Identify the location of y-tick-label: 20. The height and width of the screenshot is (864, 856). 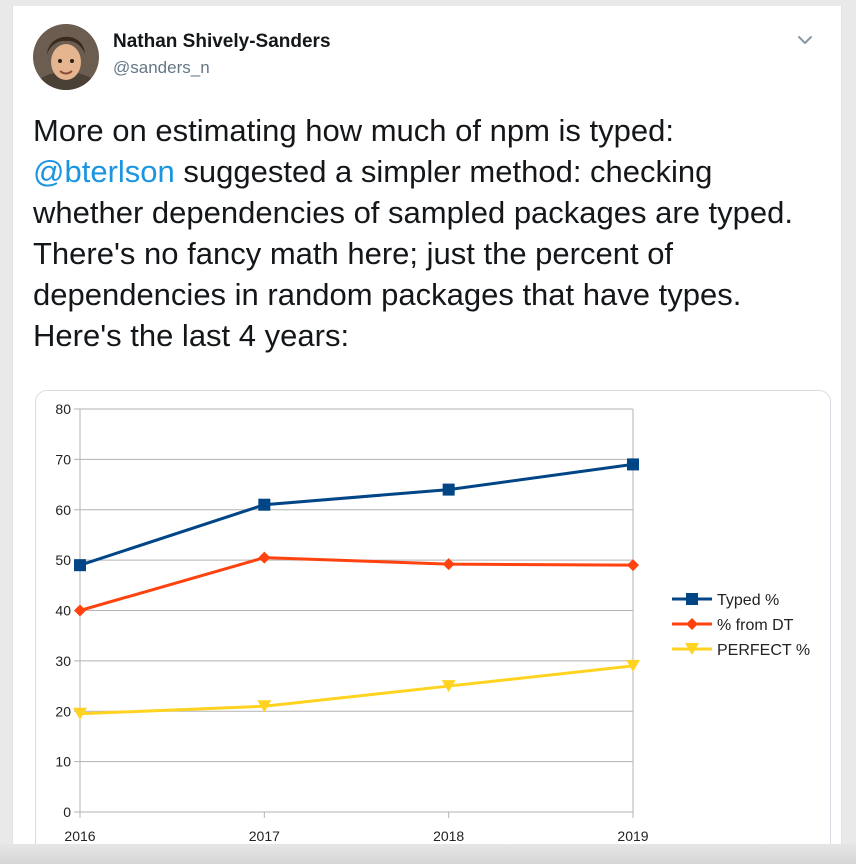
(63, 711).